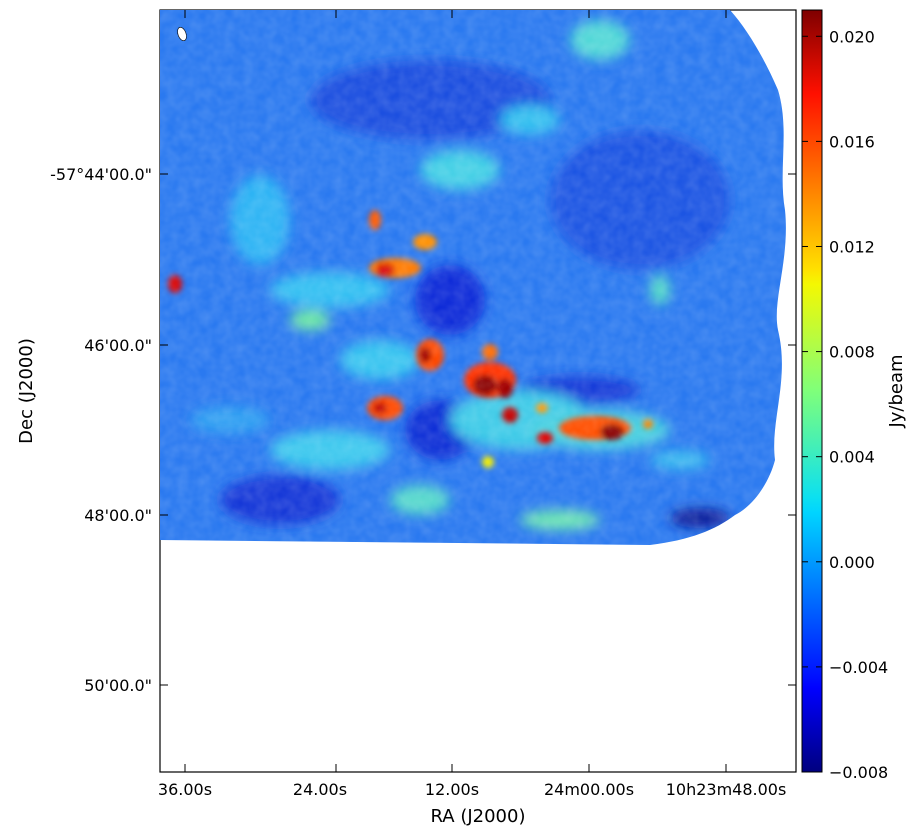 The width and height of the screenshot is (913, 829). What do you see at coordinates (118, 685) in the screenshot?
I see `y-tick-label: 50'00.0"` at bounding box center [118, 685].